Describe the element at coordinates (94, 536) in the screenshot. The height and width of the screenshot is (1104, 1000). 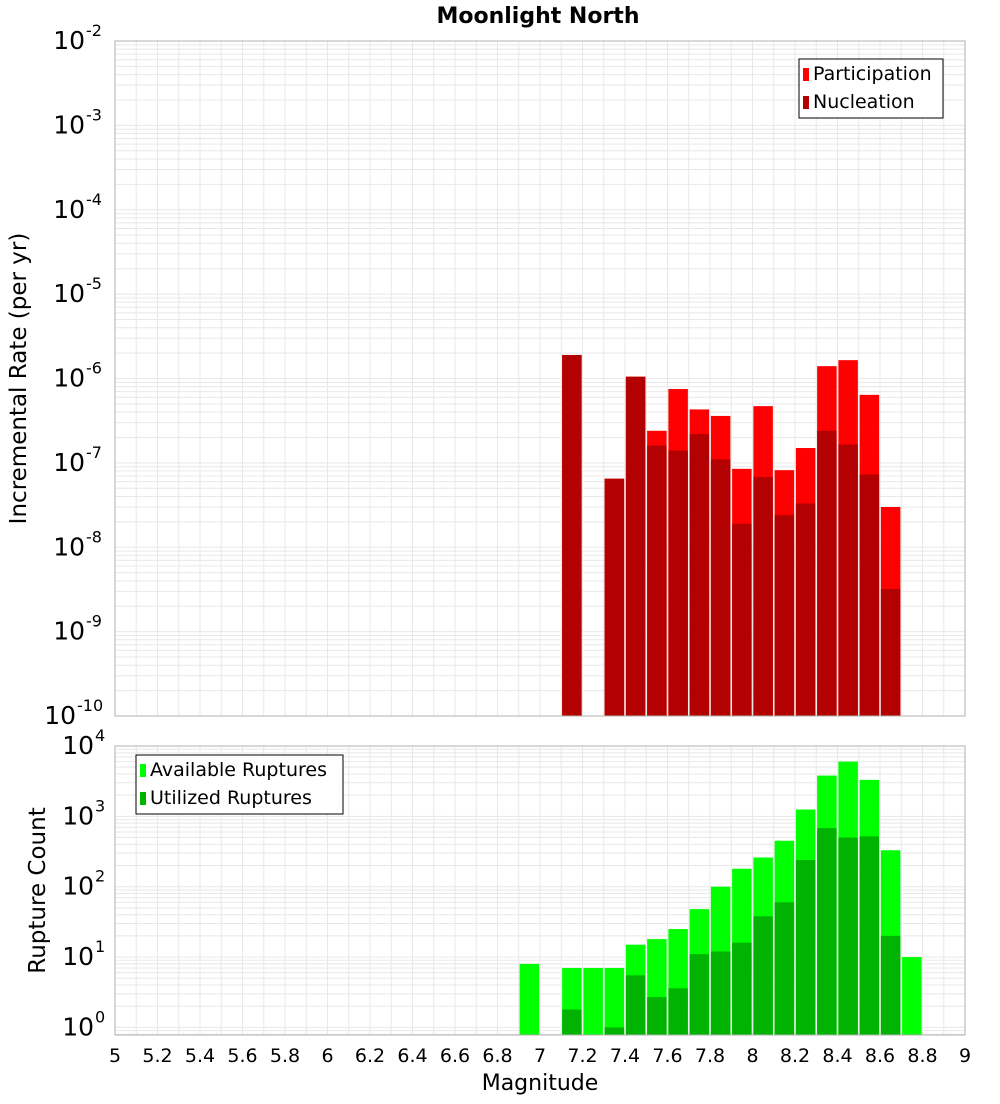
I see `y-tick-exponent: -8` at that location.